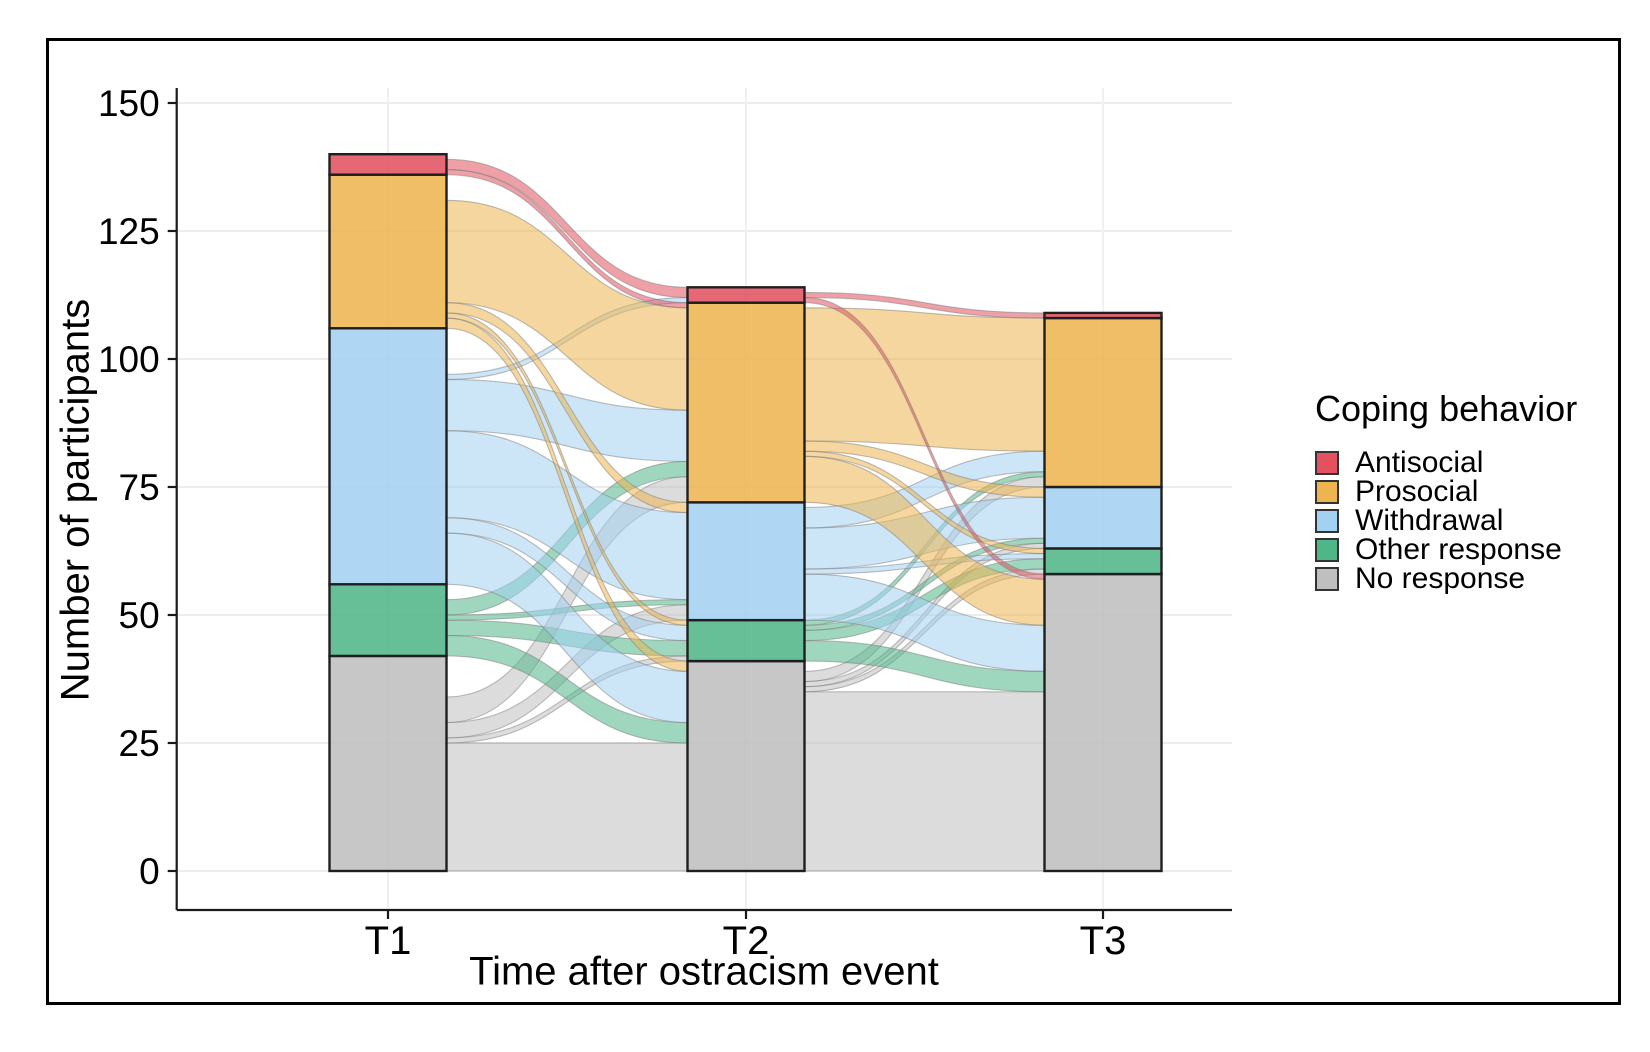  I want to click on y-tick-label: 50, so click(139, 615).